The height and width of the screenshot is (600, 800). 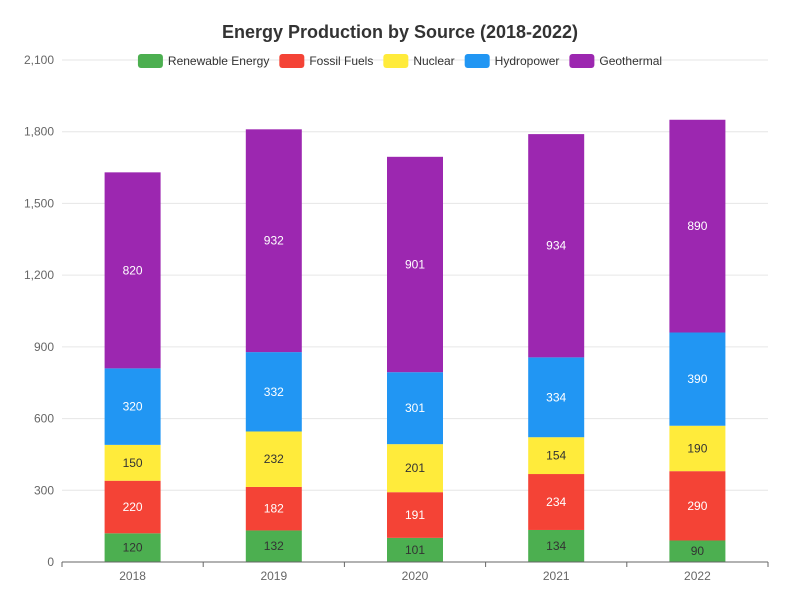 I want to click on data-label: 134, so click(x=556, y=546).